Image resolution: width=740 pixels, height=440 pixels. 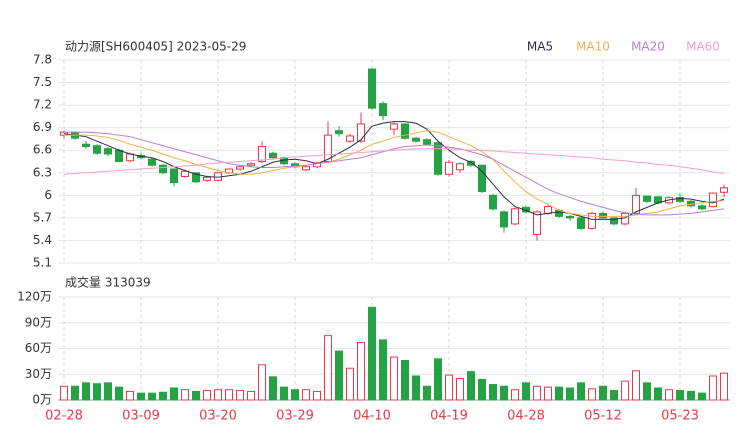 I want to click on legend-label: MA10, so click(x=593, y=47).